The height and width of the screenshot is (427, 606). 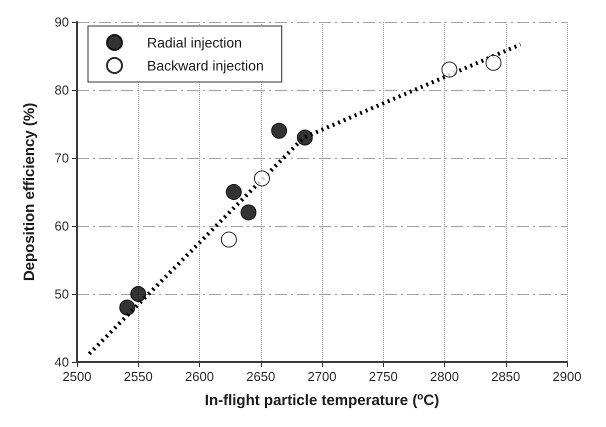 What do you see at coordinates (61, 90) in the screenshot?
I see `y-tick-label: 80` at bounding box center [61, 90].